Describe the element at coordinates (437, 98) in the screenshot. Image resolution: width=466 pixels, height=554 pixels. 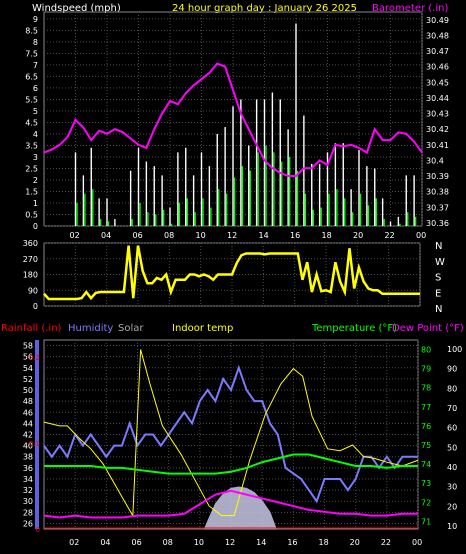
I see `y-right-tick-label: 30.44` at that location.